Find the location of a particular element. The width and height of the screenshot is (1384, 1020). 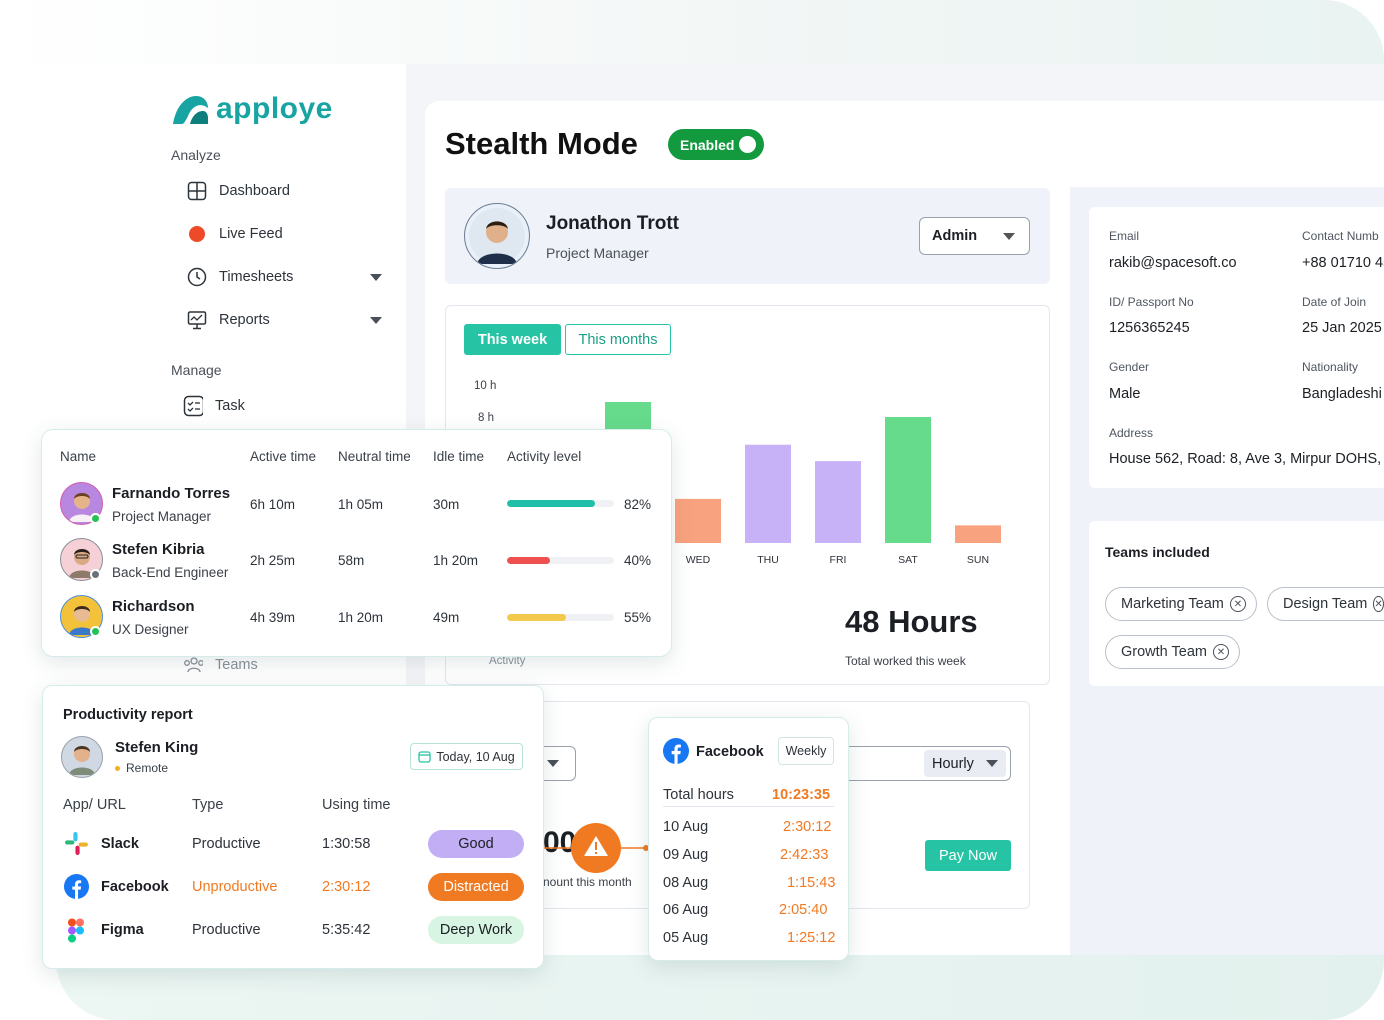

active-time: 4h 39m is located at coordinates (273, 617).